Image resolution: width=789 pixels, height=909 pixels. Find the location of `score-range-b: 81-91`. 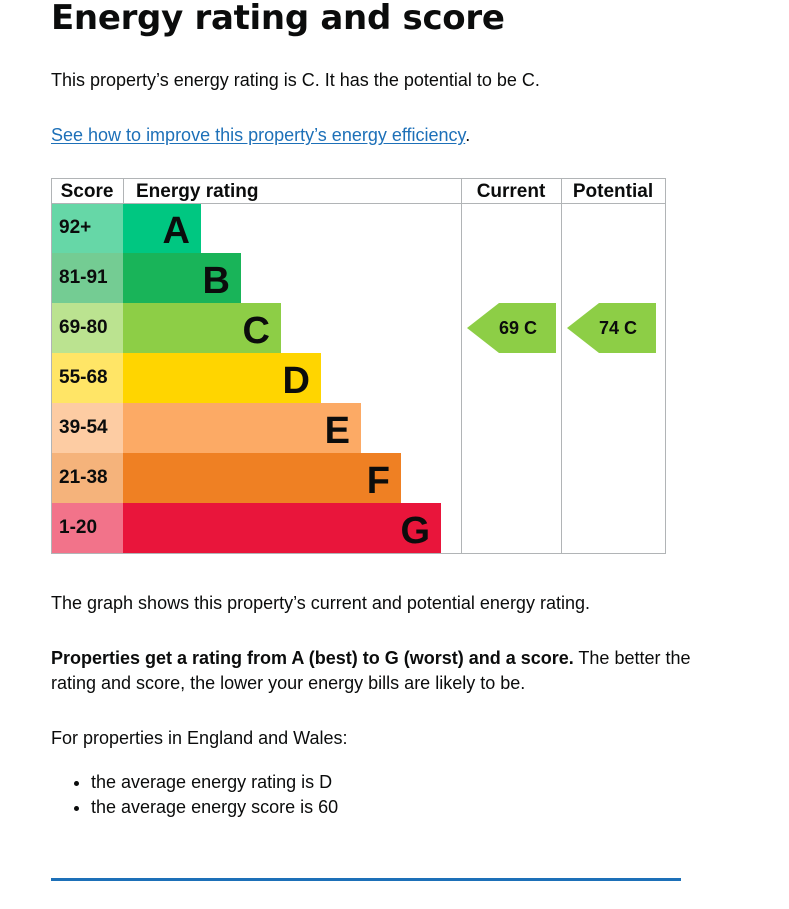

score-range-b: 81-91 is located at coordinates (83, 277).